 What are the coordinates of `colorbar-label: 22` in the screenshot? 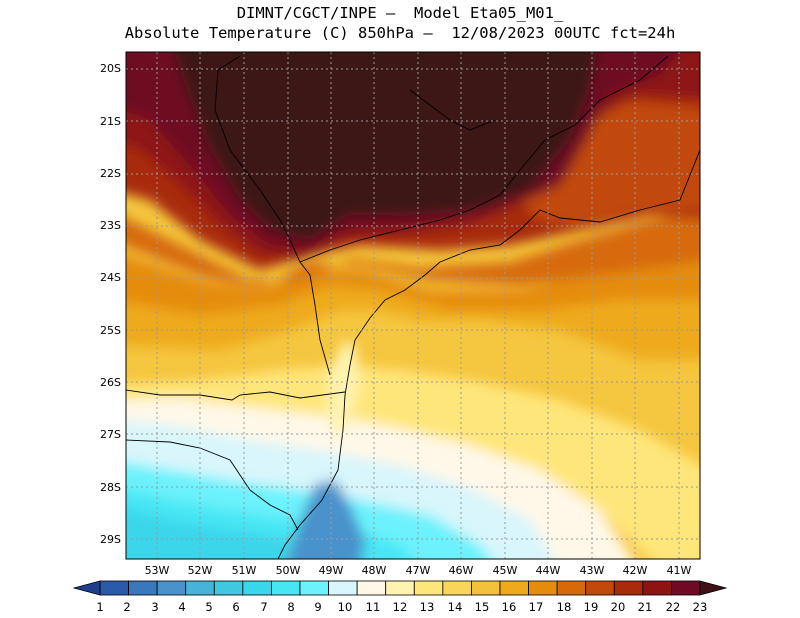 It's located at (673, 607).